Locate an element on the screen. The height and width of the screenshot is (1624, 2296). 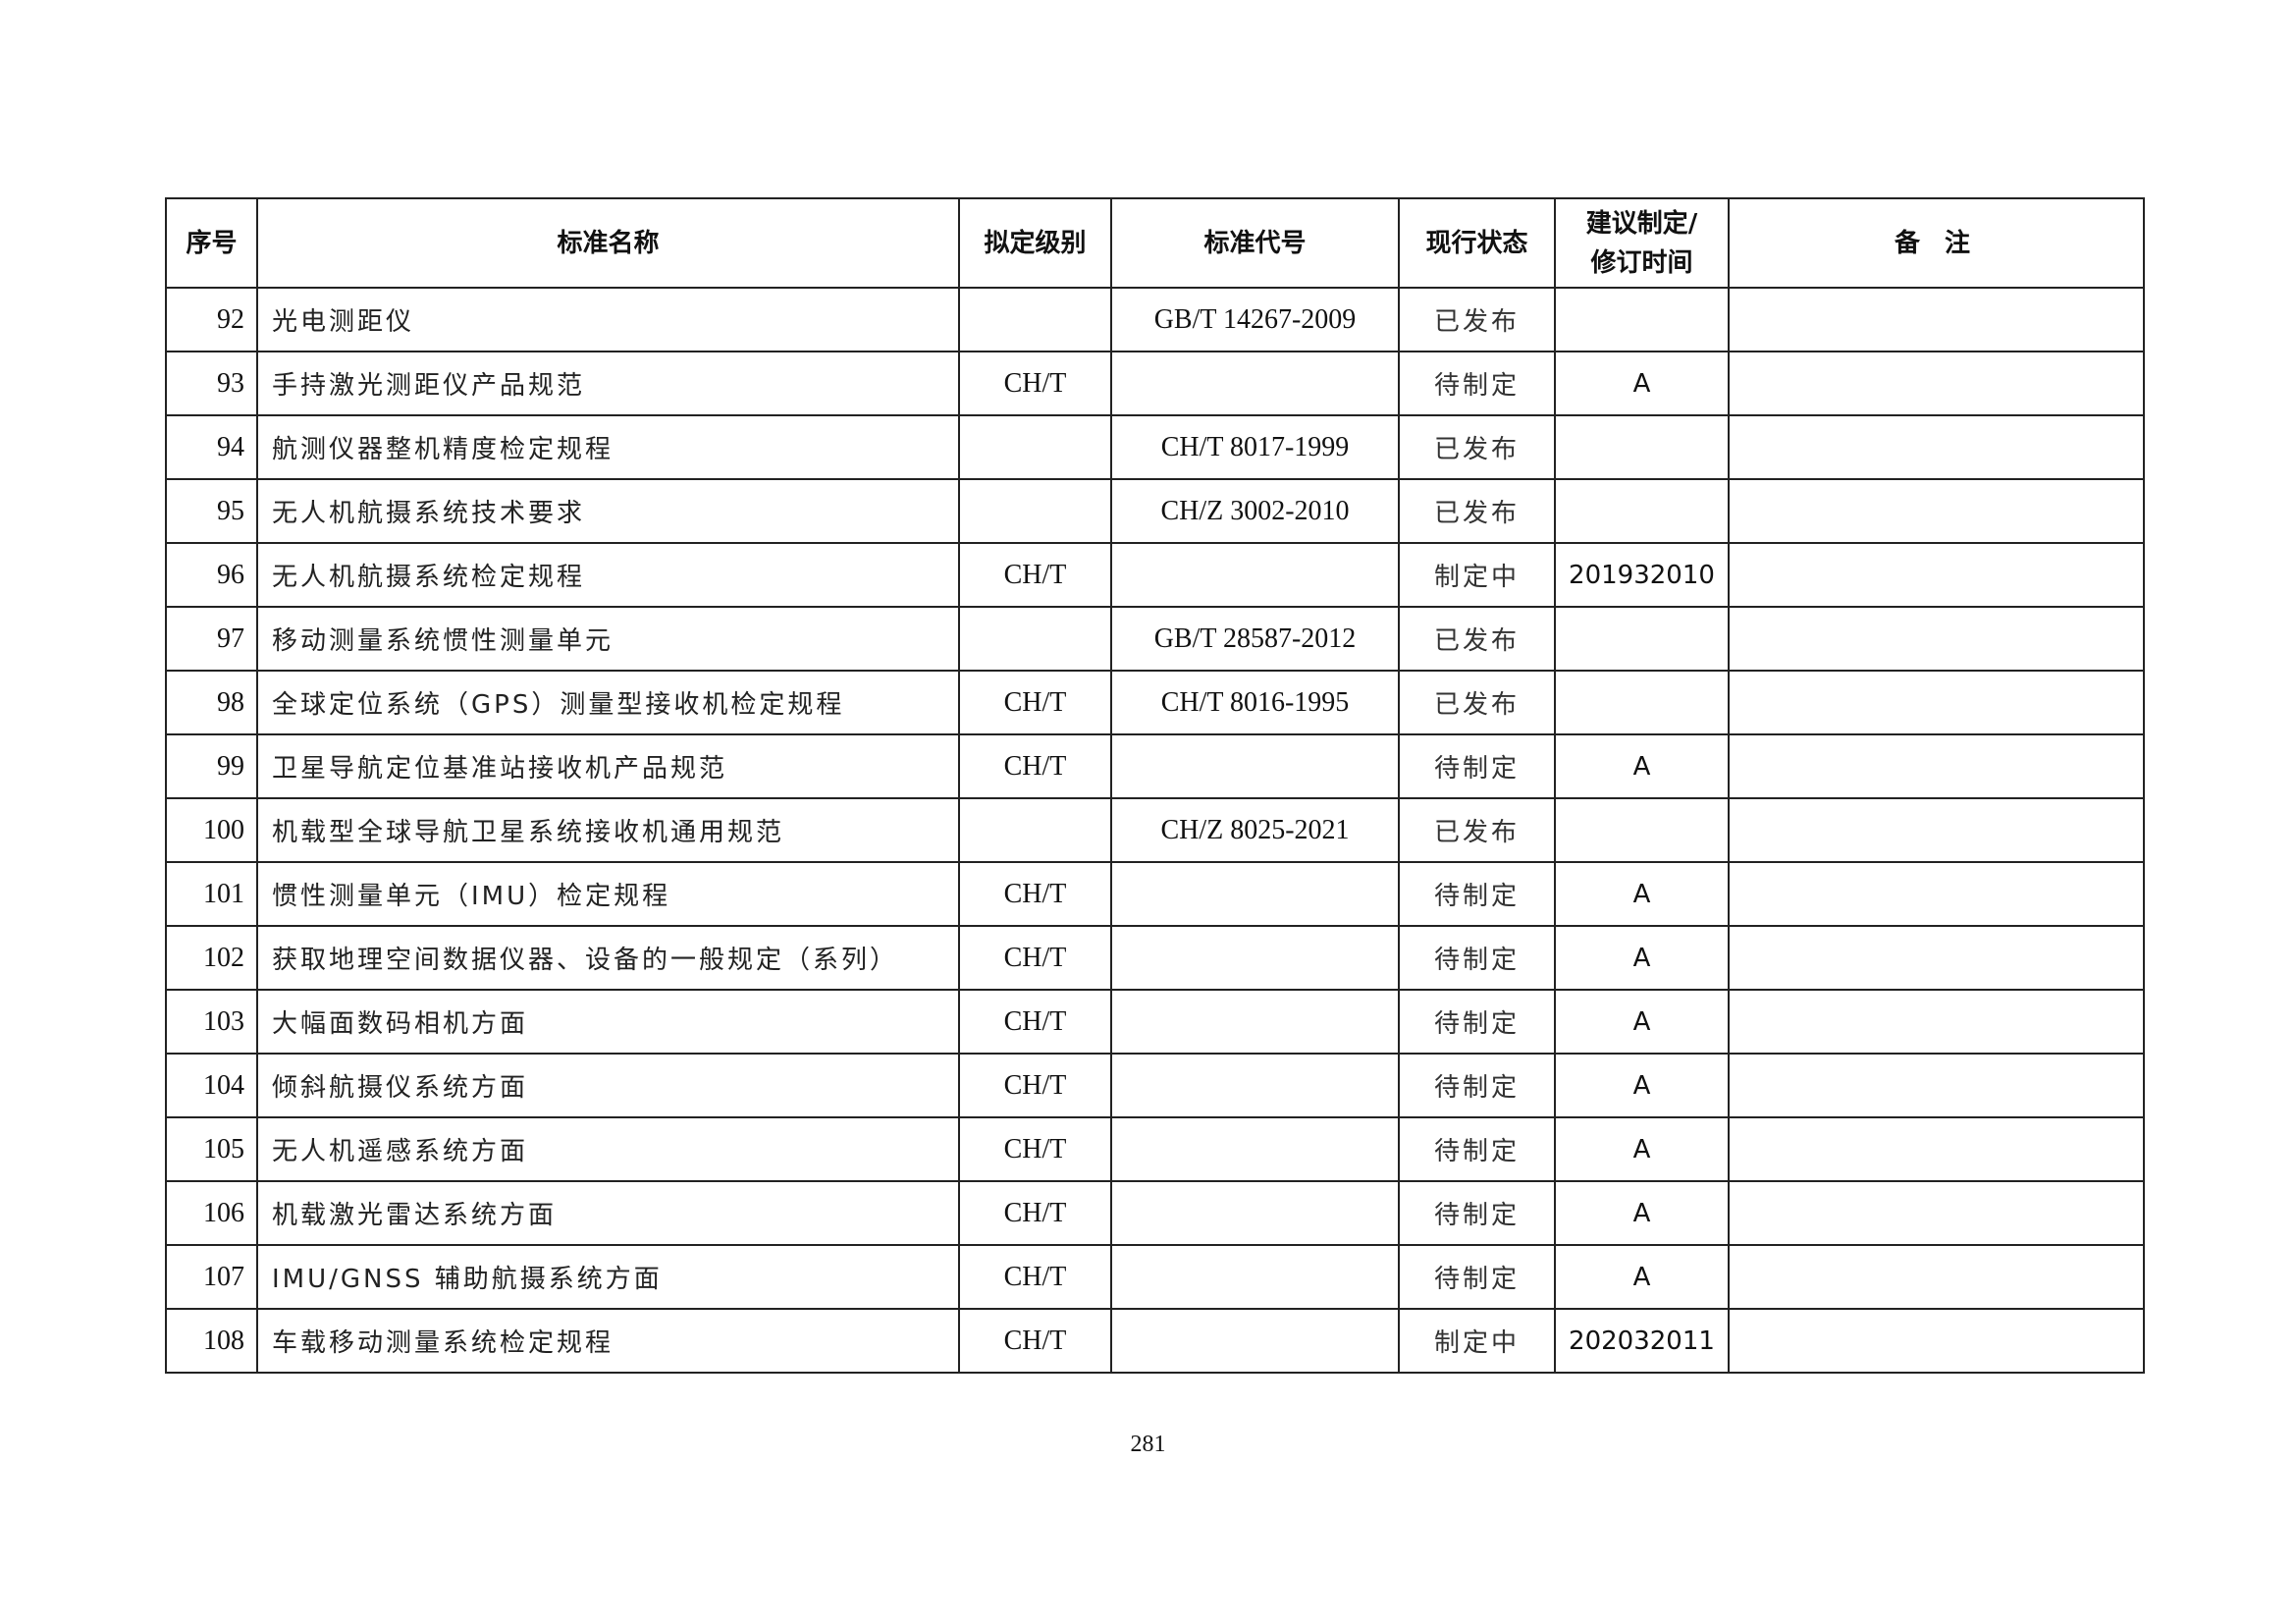
table-row: 95 无人机航摄系统技术要求 CH/Z 3002-2010 已发布 is located at coordinates (1155, 511).